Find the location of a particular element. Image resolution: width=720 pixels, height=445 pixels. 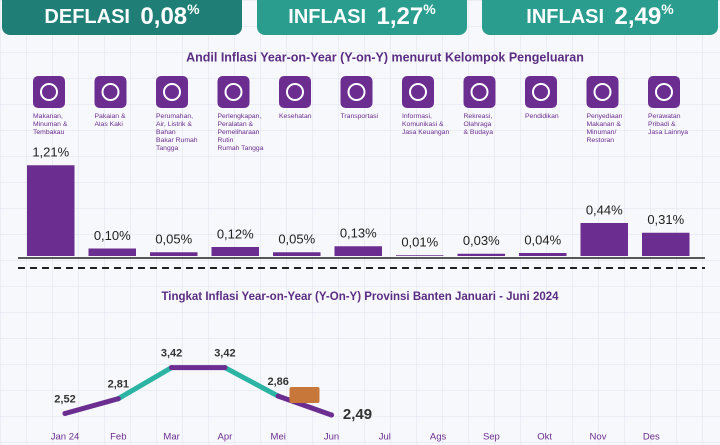

badge-value: 2,49 is located at coordinates (638, 16).